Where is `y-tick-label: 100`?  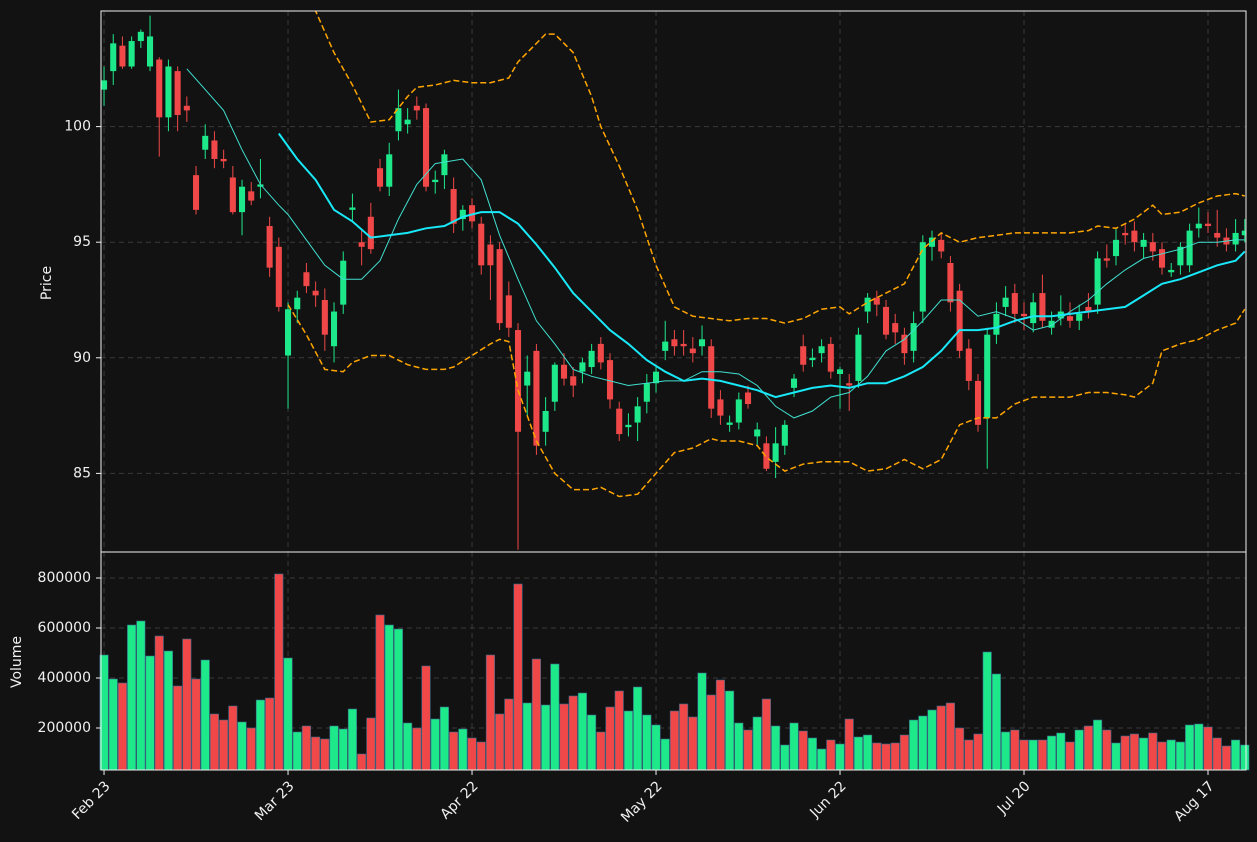 y-tick-label: 100 is located at coordinates (77, 127).